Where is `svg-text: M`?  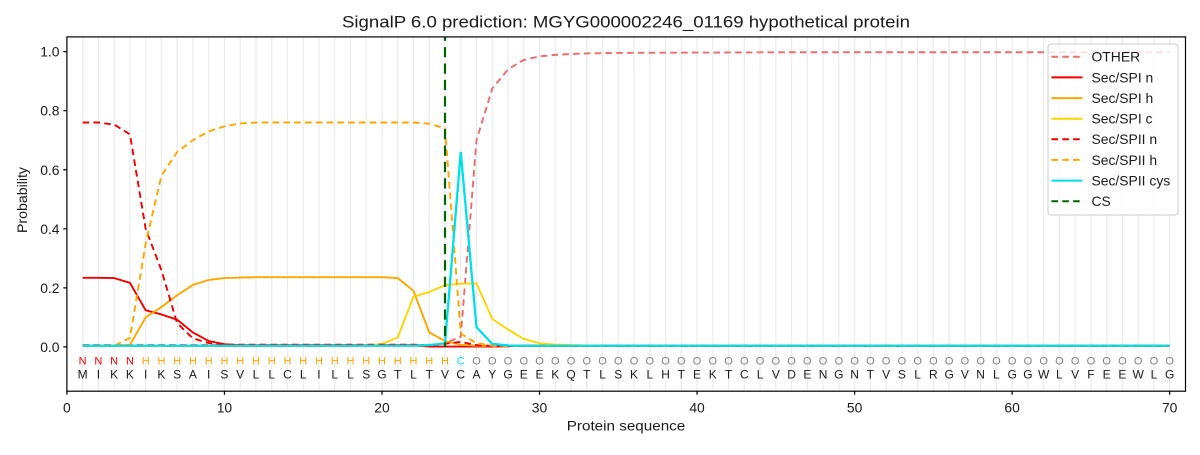 svg-text: M is located at coordinates (83, 374).